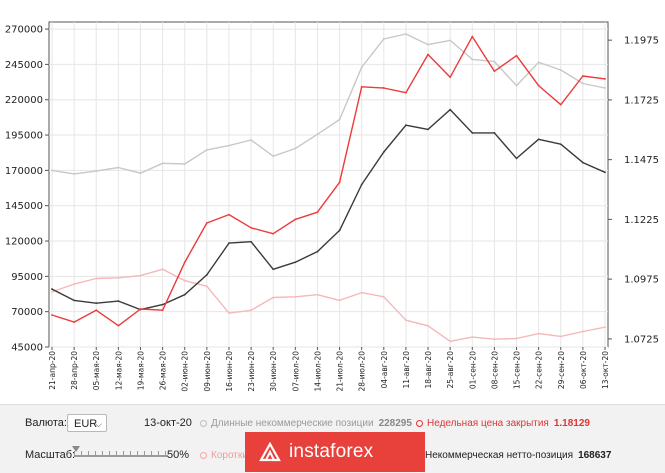 This screenshot has width=665, height=473. I want to click on x-tick-label: 16-июн-20, so click(229, 371).